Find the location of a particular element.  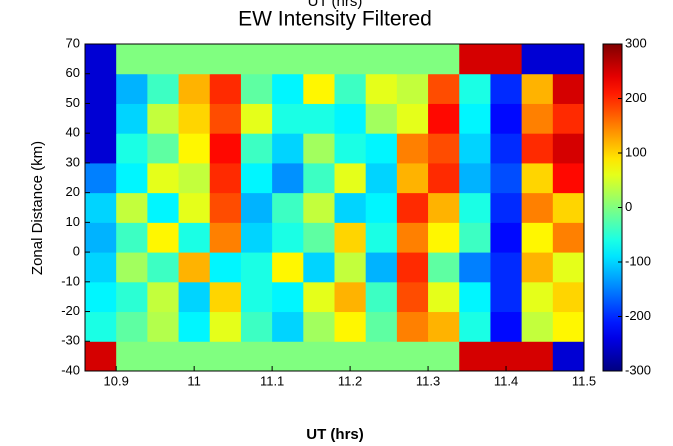

colorbar-tick-label: 0 is located at coordinates (628, 206).